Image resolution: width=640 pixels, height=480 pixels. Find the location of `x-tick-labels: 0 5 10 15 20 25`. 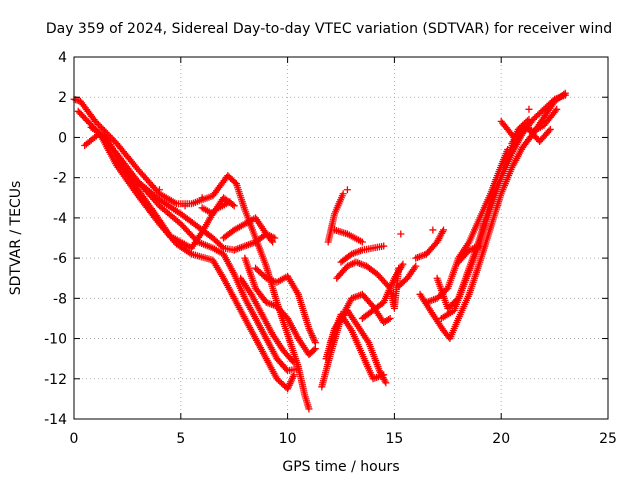

x-tick-labels: 0 5 10 15 20 25 is located at coordinates (343, 439).